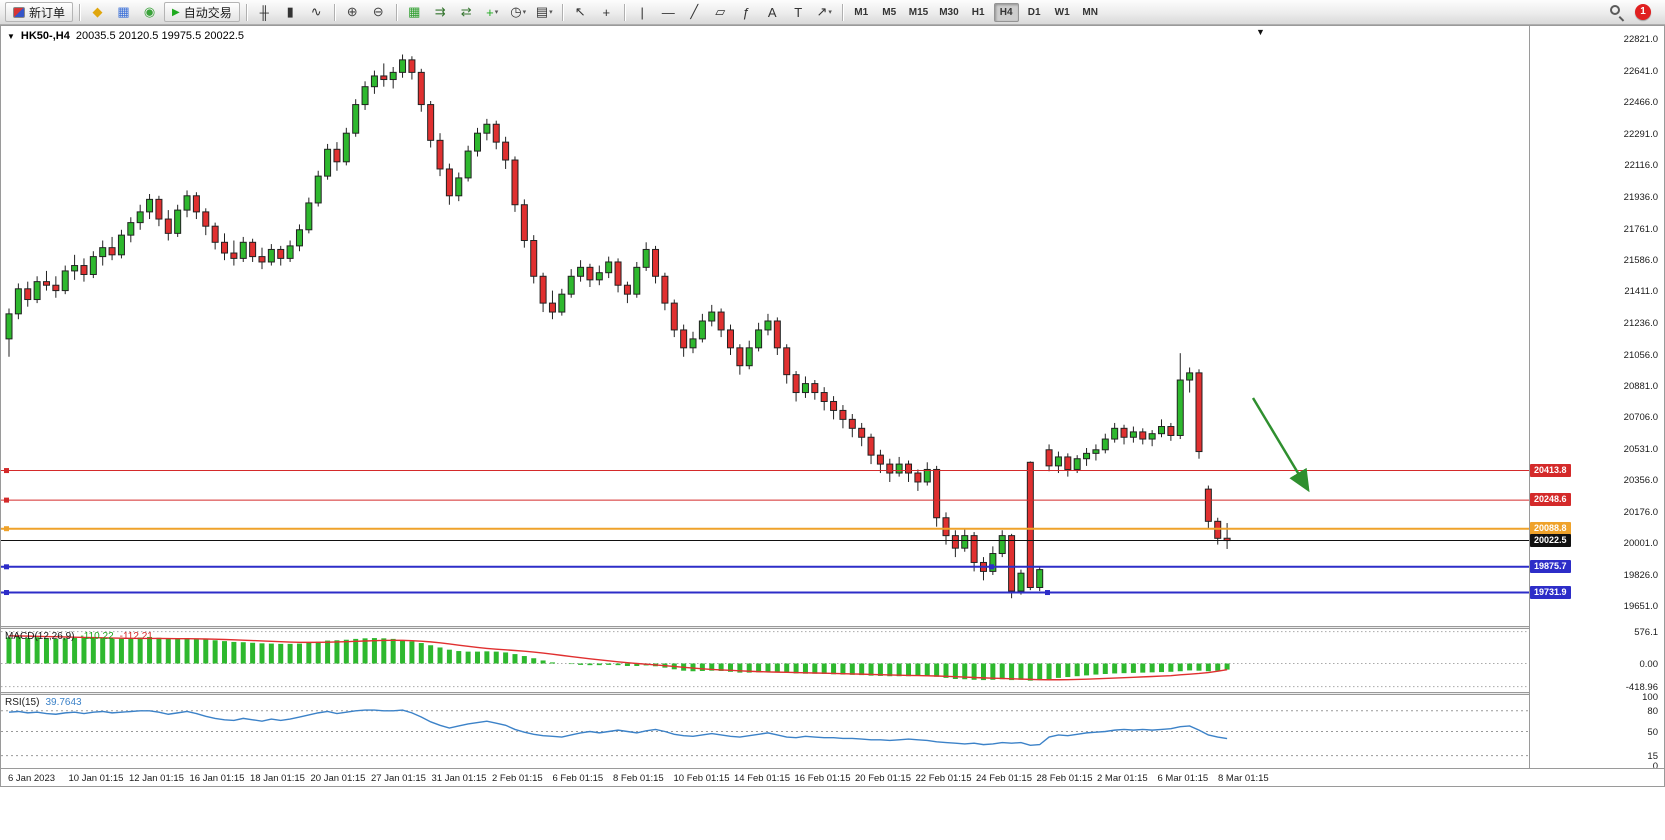 Image resolution: width=1665 pixels, height=840 pixels. What do you see at coordinates (948, 12) in the screenshot?
I see `timeframe-m30-button: M30` at bounding box center [948, 12].